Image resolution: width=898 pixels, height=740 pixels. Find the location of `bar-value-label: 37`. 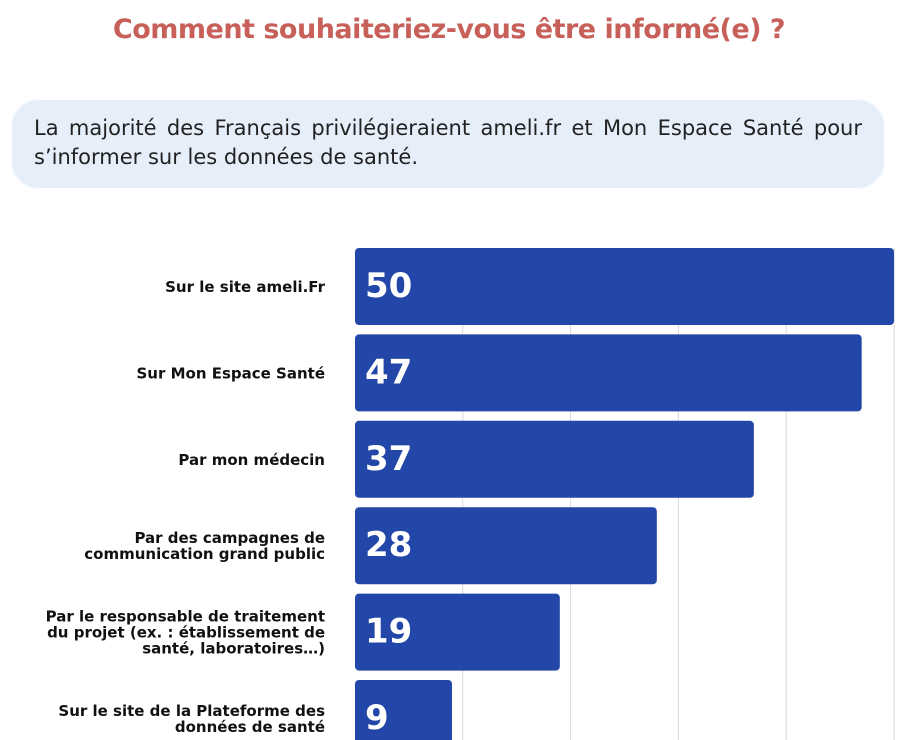

bar-value-label: 37 is located at coordinates (388, 459).